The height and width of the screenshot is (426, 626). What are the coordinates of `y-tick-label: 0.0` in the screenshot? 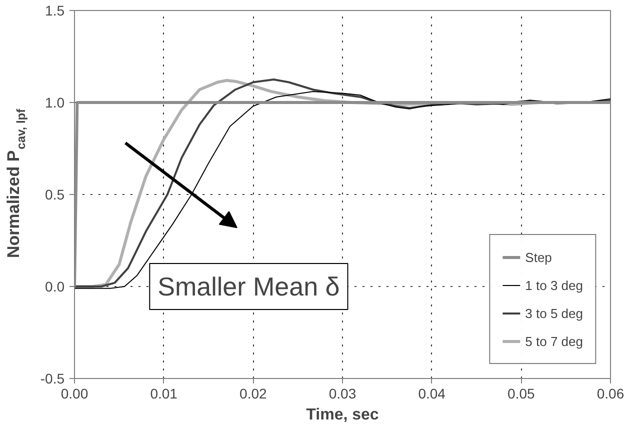 It's located at (55, 286).